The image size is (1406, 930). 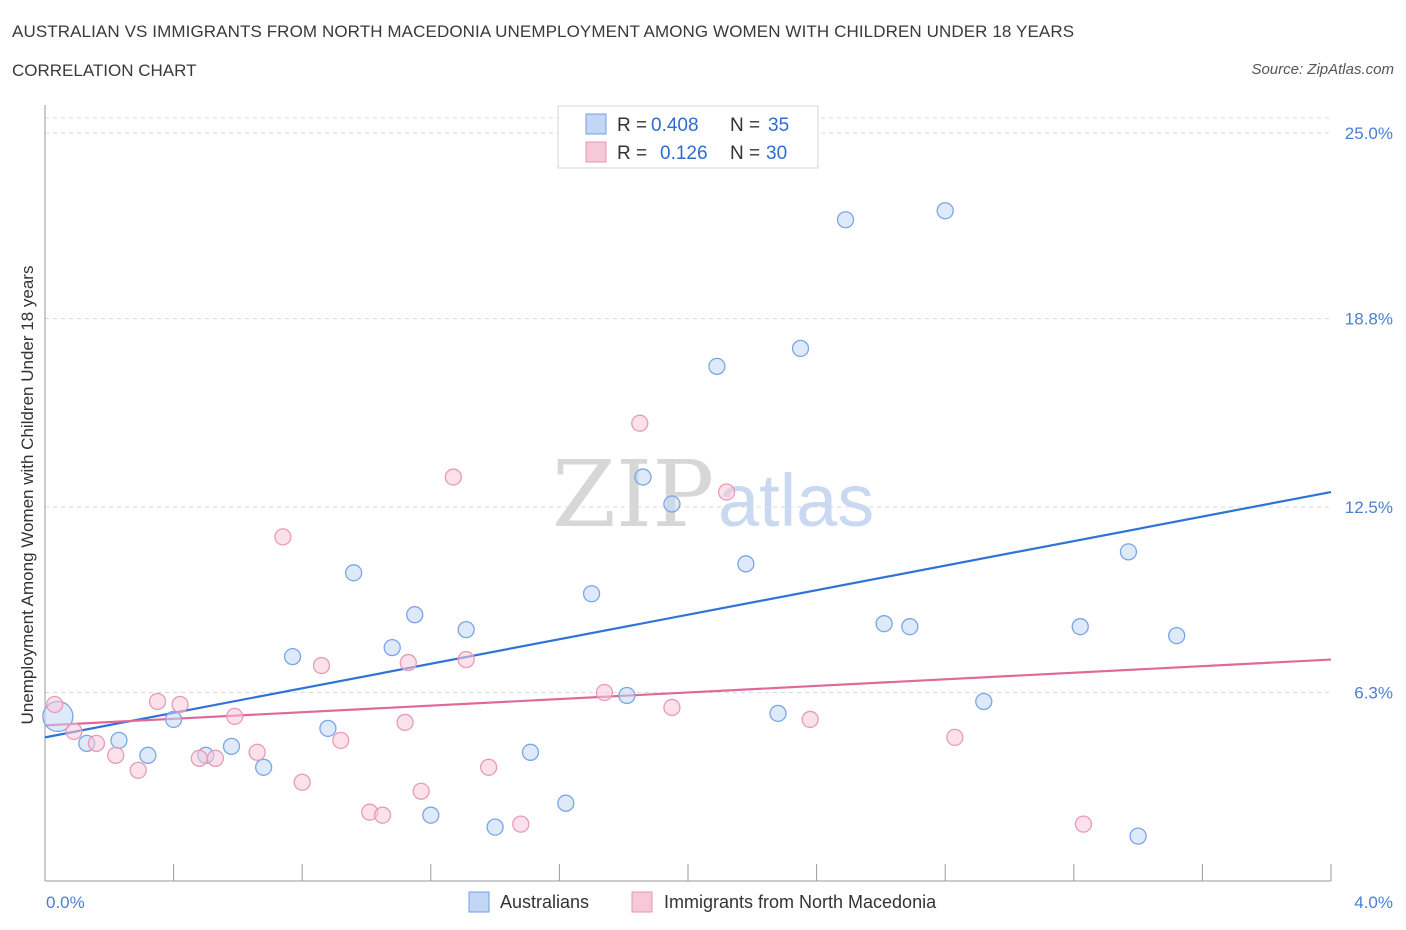 What do you see at coordinates (479, 902) in the screenshot?
I see `legend-swatch-australians` at bounding box center [479, 902].